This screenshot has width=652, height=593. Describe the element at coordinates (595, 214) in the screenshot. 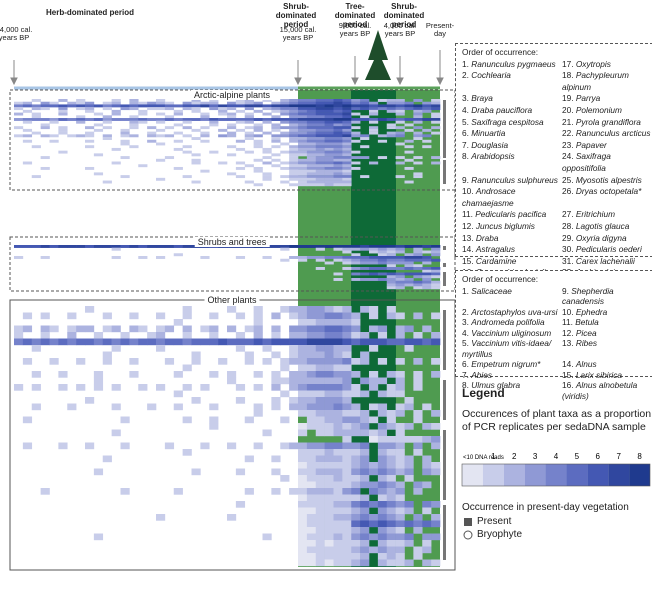

I see `item-name: Eritrichium` at that location.